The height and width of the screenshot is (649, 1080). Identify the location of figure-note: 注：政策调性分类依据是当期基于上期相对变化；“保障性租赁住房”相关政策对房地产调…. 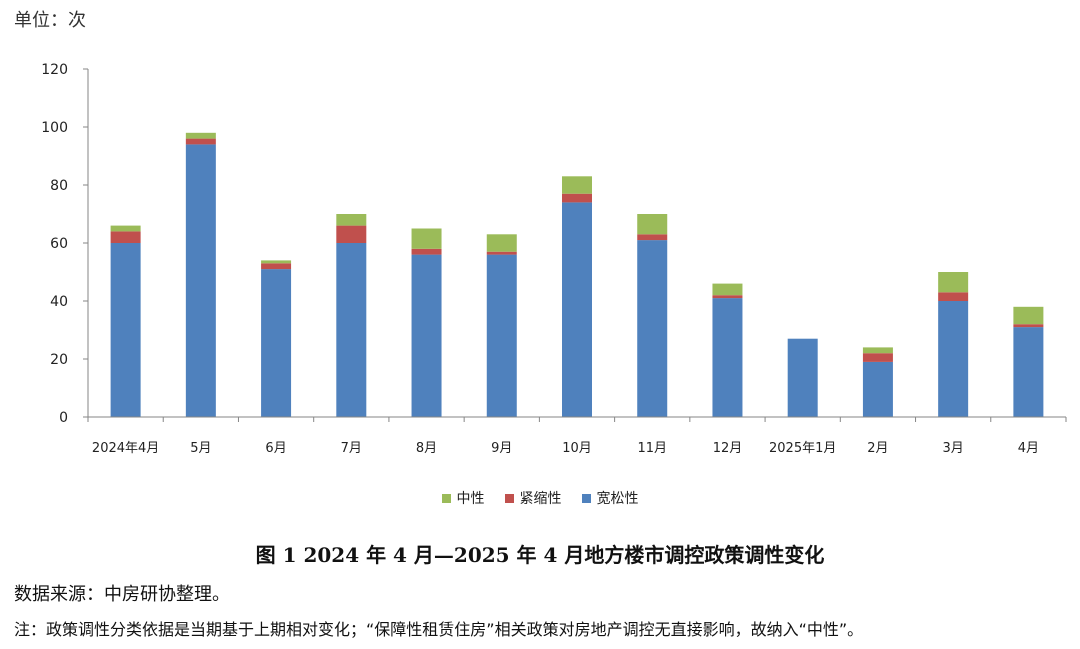
(439, 629).